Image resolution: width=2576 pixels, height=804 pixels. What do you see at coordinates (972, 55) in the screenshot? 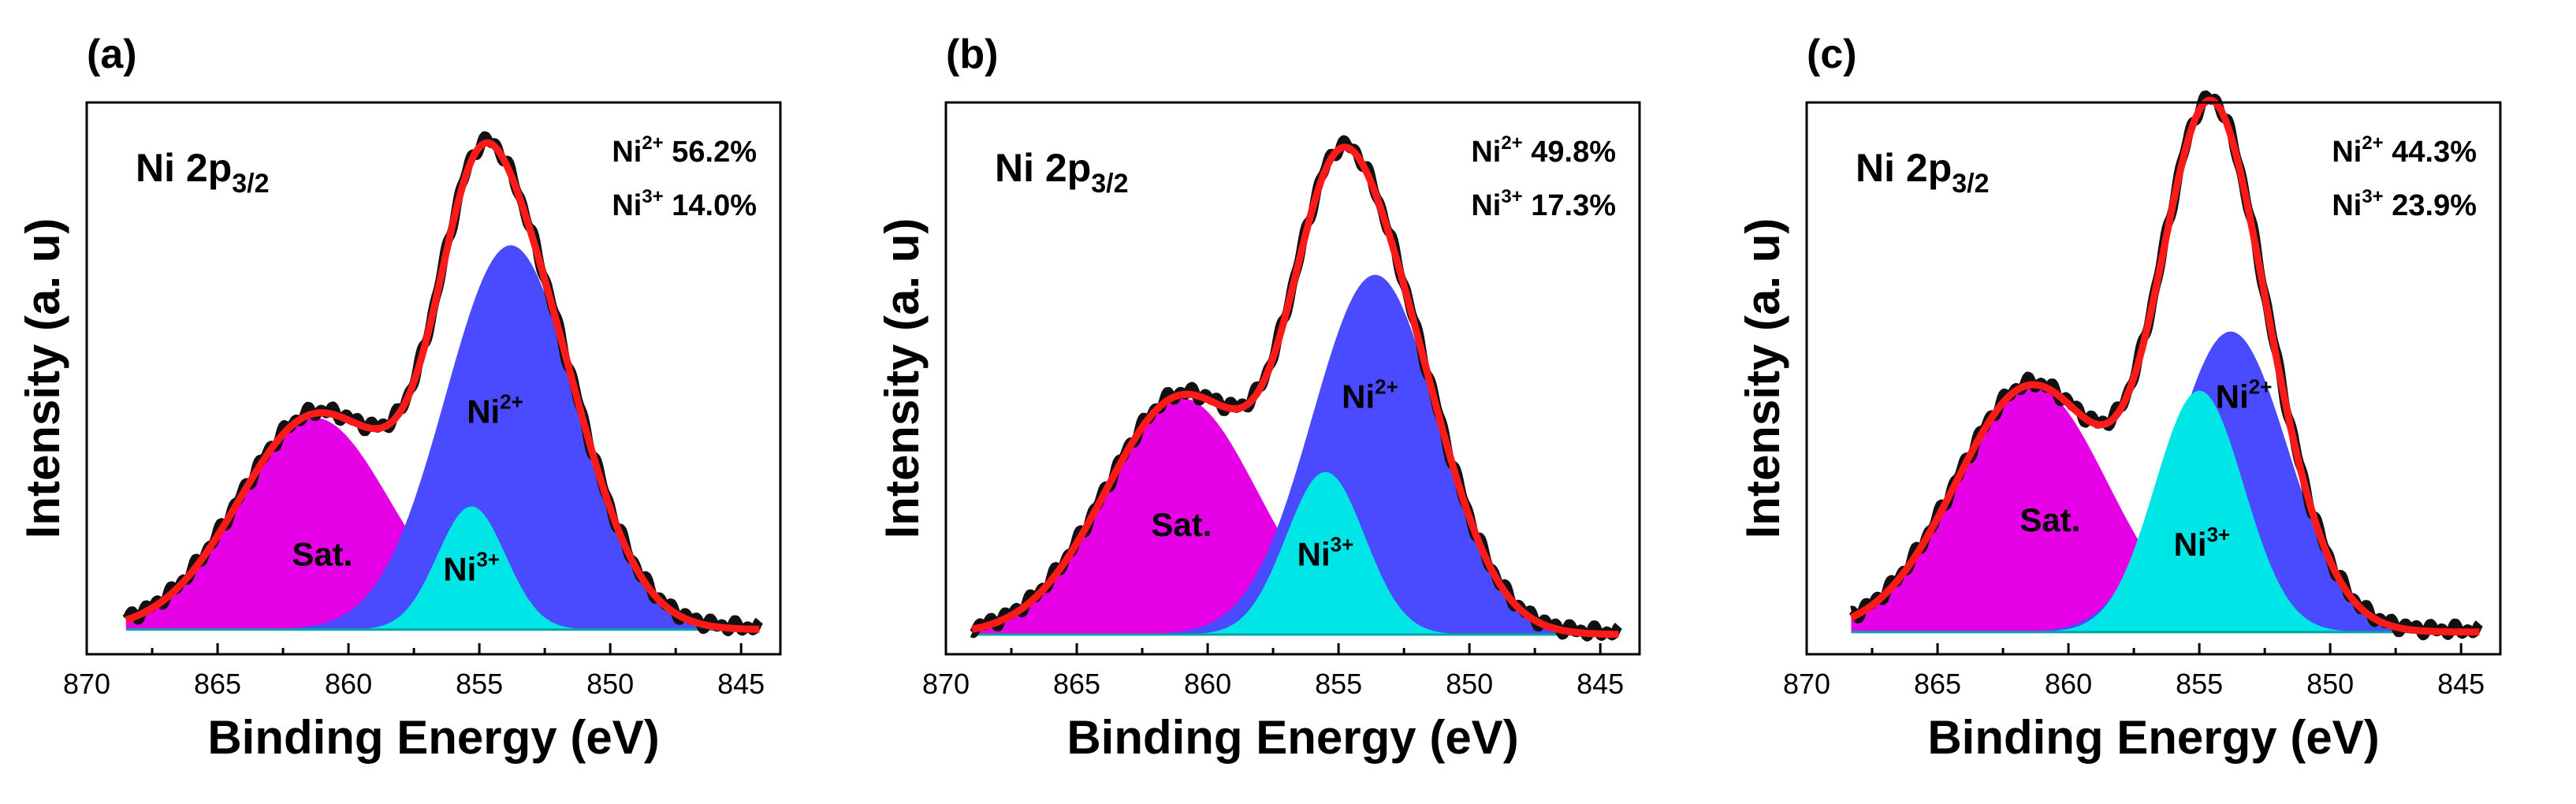
I see `panel-letter: (b)` at bounding box center [972, 55].